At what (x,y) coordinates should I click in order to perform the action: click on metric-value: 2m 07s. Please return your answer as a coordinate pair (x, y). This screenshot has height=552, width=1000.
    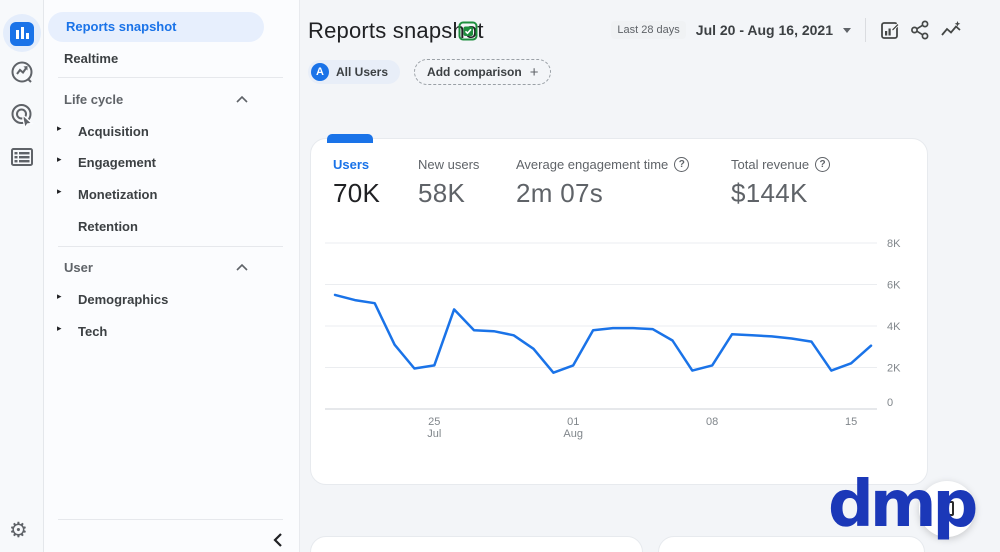
    Looking at the image, I should click on (560, 193).